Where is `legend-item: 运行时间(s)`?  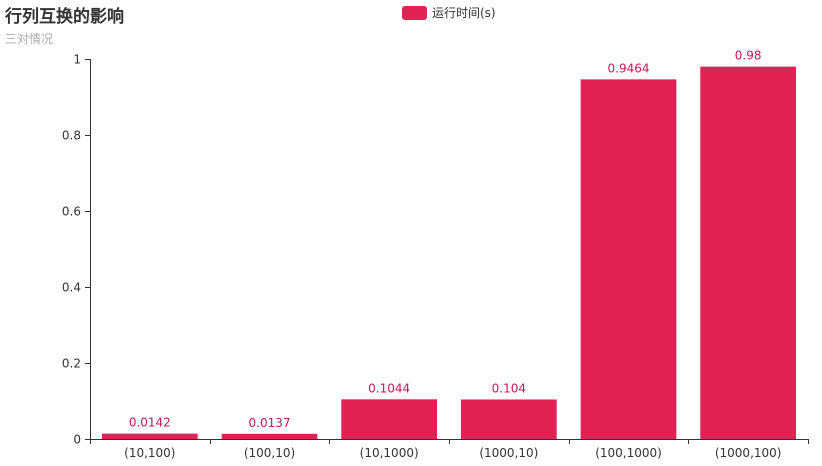 legend-item: 运行时间(s) is located at coordinates (449, 12).